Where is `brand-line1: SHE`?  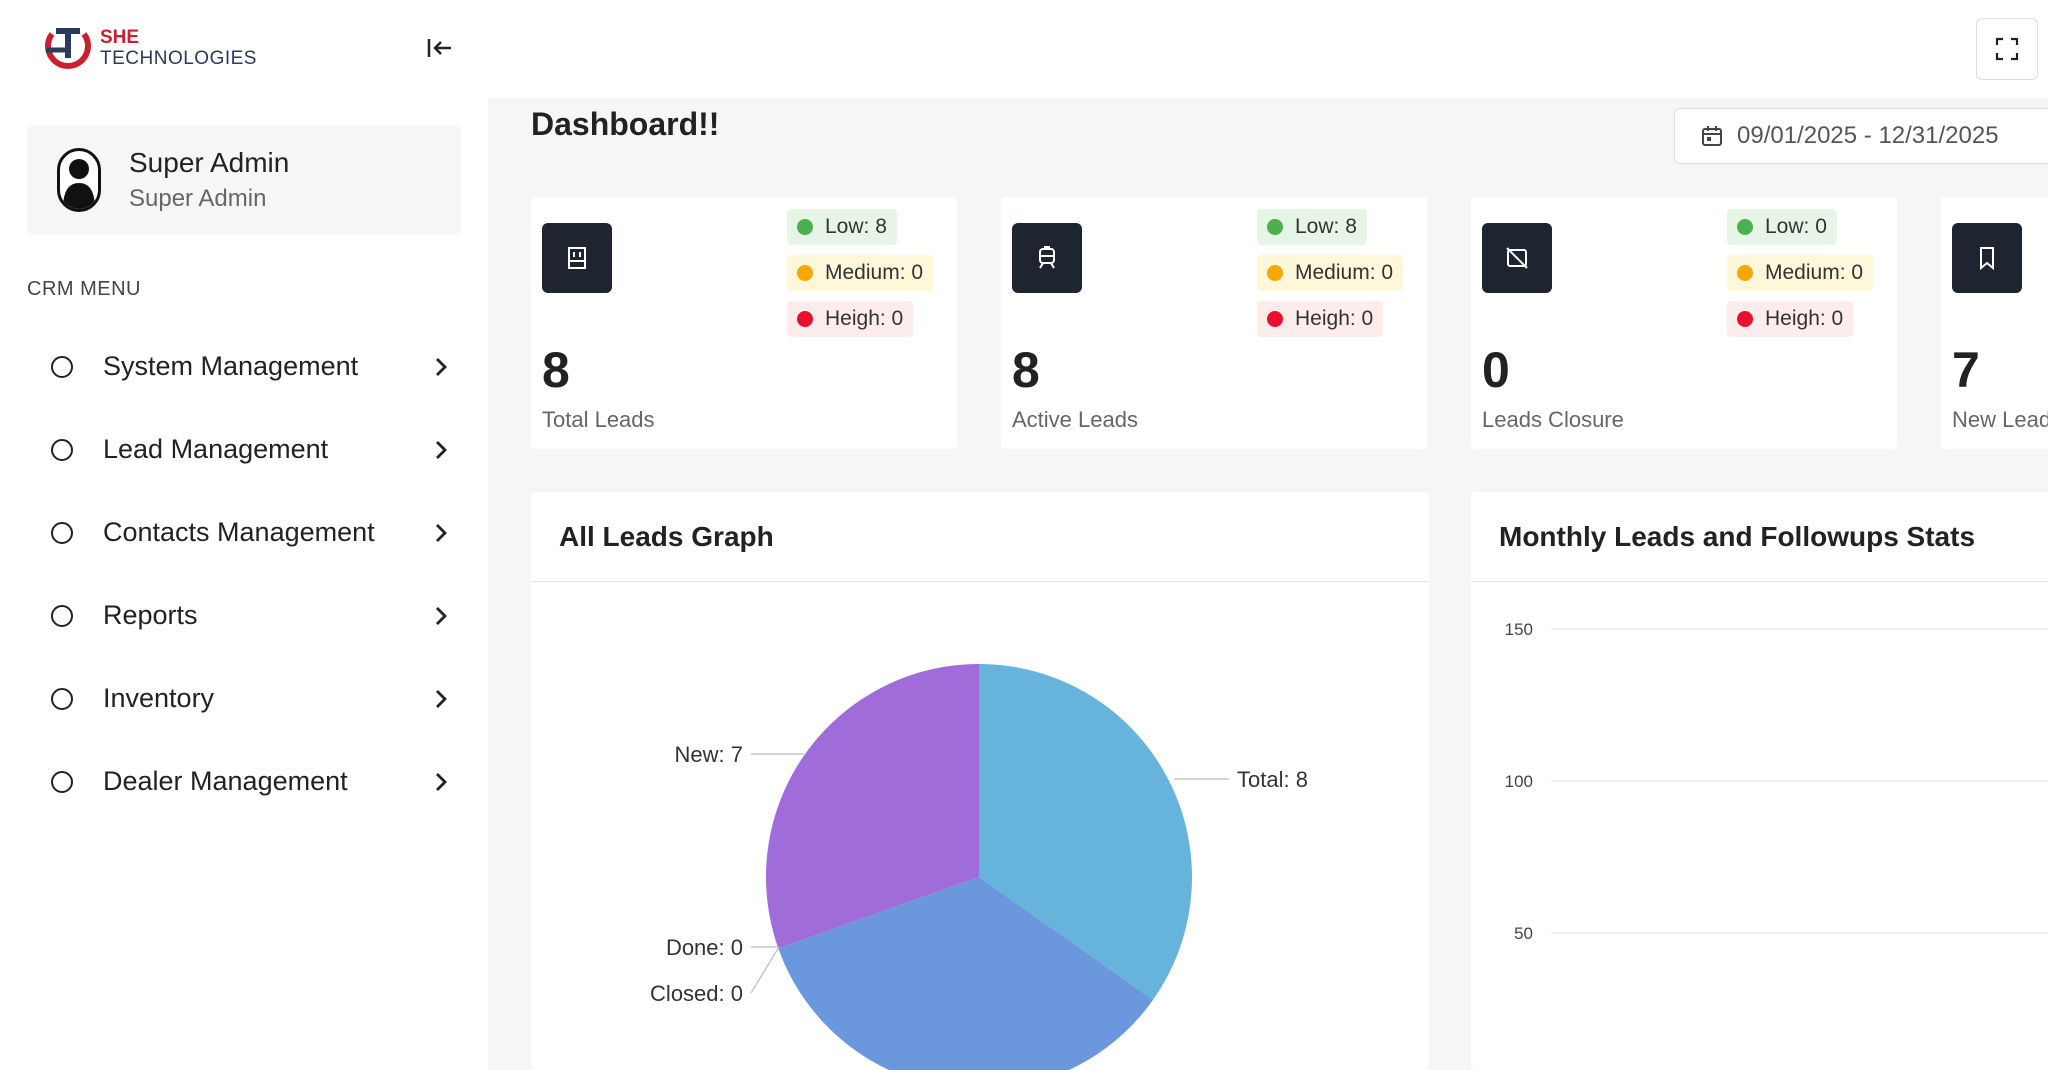 brand-line1: SHE is located at coordinates (120, 37).